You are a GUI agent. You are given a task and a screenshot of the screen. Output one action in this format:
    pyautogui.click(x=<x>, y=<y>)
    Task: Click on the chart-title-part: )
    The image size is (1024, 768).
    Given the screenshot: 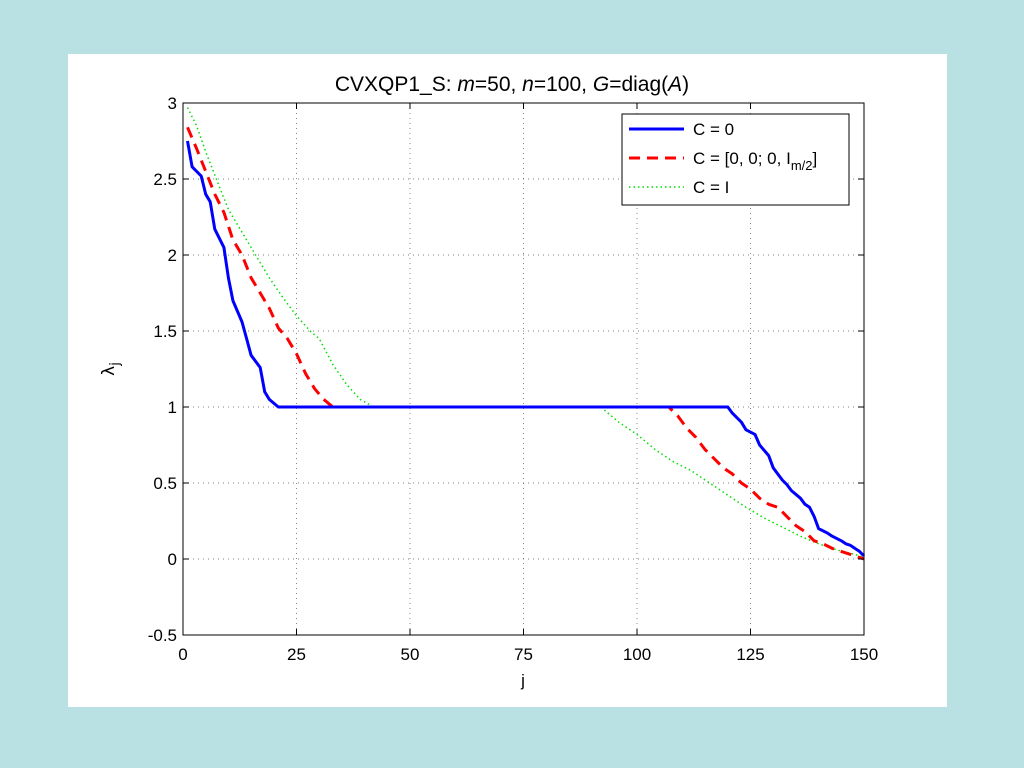 What is the action you would take?
    pyautogui.click(x=685, y=84)
    